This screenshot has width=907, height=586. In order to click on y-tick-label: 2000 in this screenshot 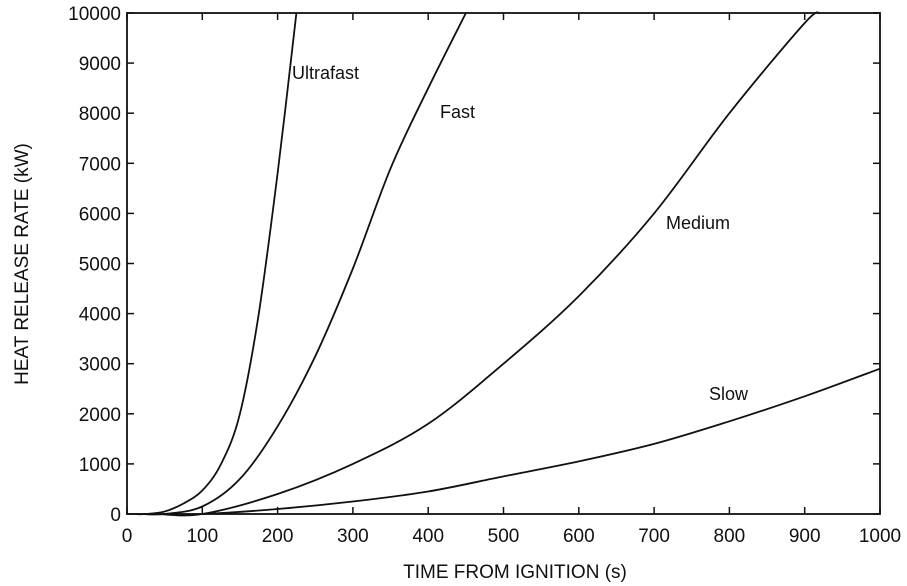, I will do `click(100, 415)`.